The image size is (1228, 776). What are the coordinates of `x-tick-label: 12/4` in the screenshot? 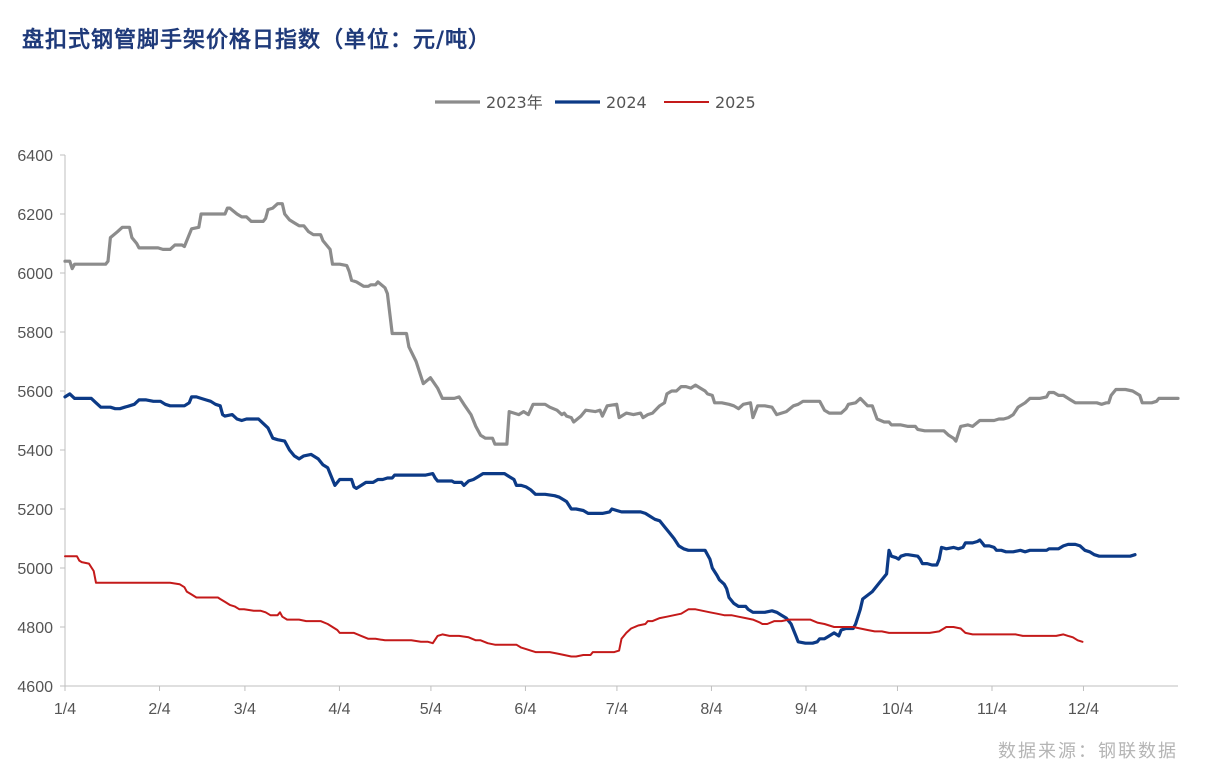 It's located at (1083, 709).